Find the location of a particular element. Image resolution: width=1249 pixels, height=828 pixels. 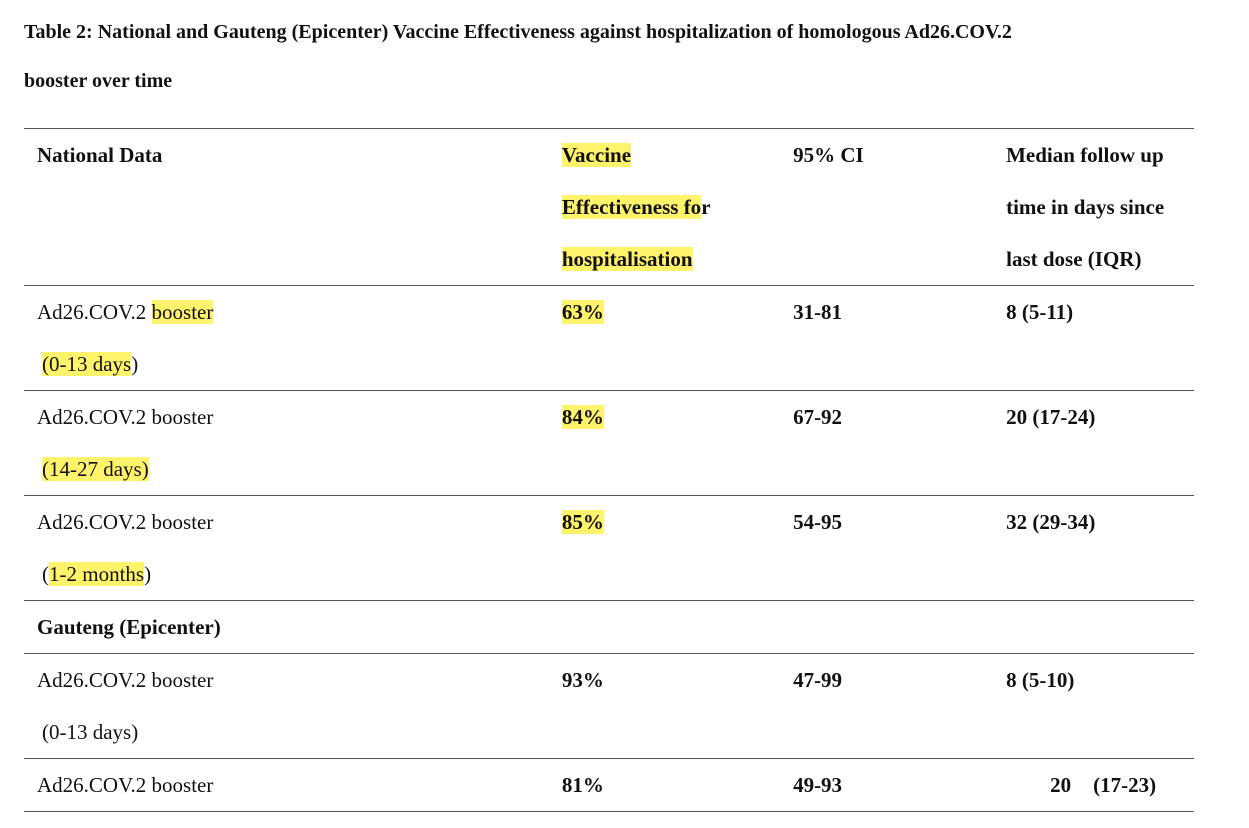

row-ve: 85% is located at coordinates (582, 522).